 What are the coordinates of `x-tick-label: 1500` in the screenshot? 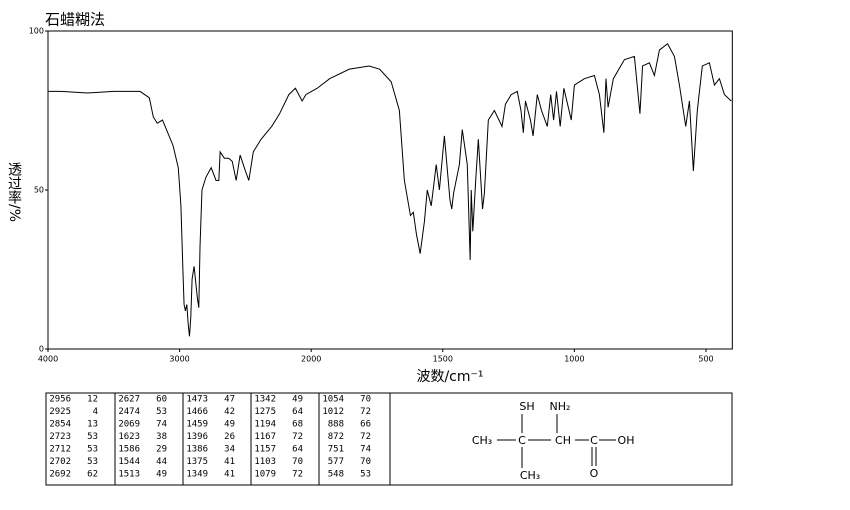 It's located at (443, 359).